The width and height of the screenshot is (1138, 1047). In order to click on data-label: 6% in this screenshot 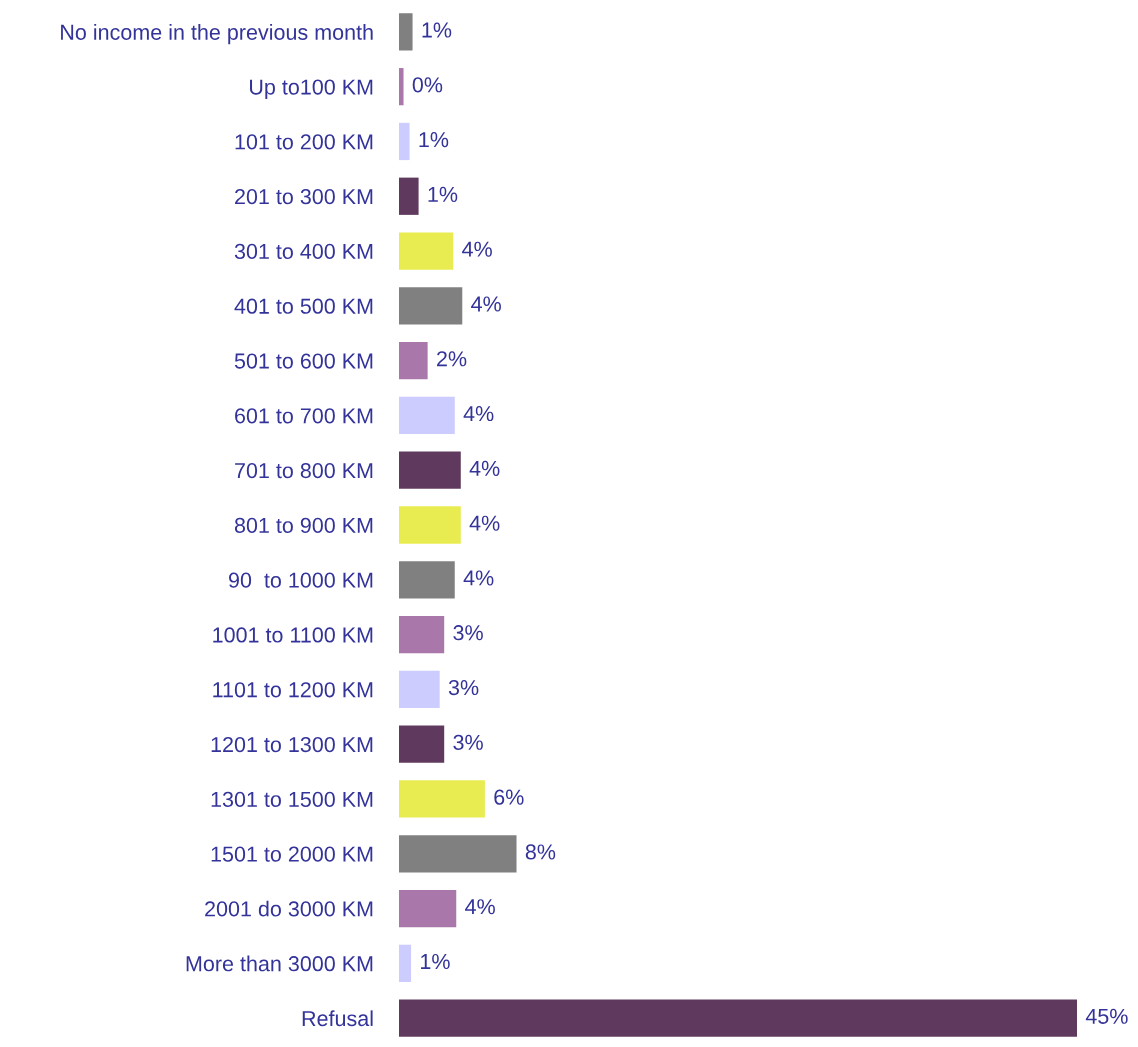, I will do `click(509, 797)`.